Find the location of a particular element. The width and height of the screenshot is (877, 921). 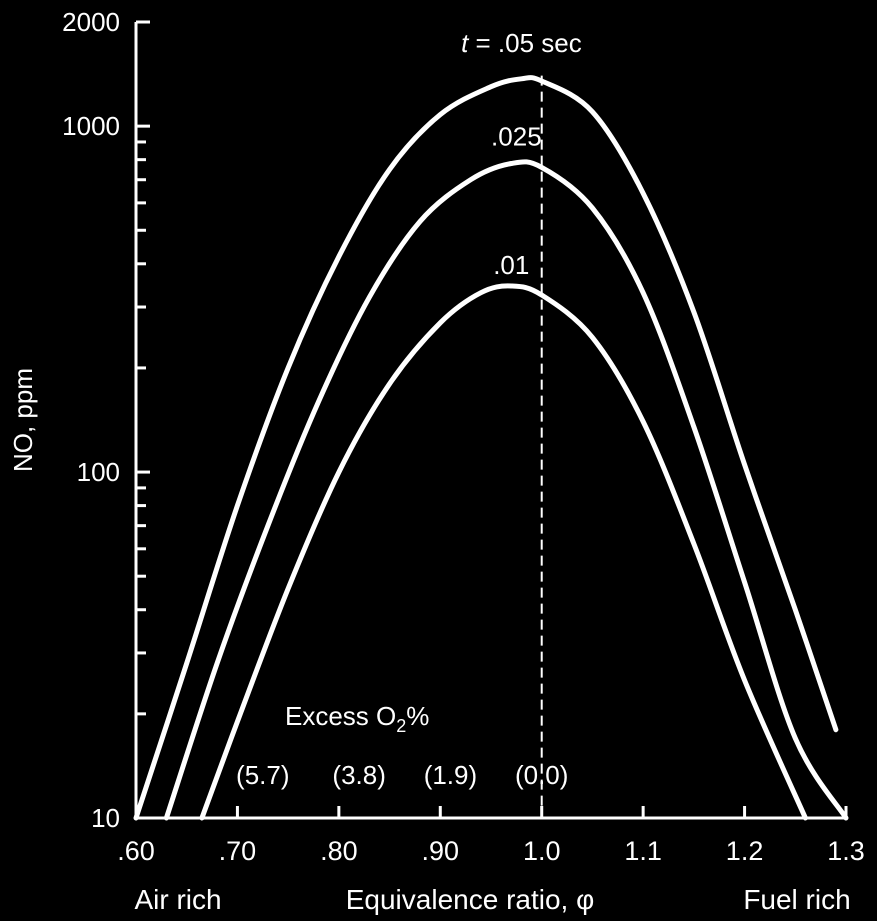

fuel-rich-label: Fuel rich is located at coordinates (796, 899).